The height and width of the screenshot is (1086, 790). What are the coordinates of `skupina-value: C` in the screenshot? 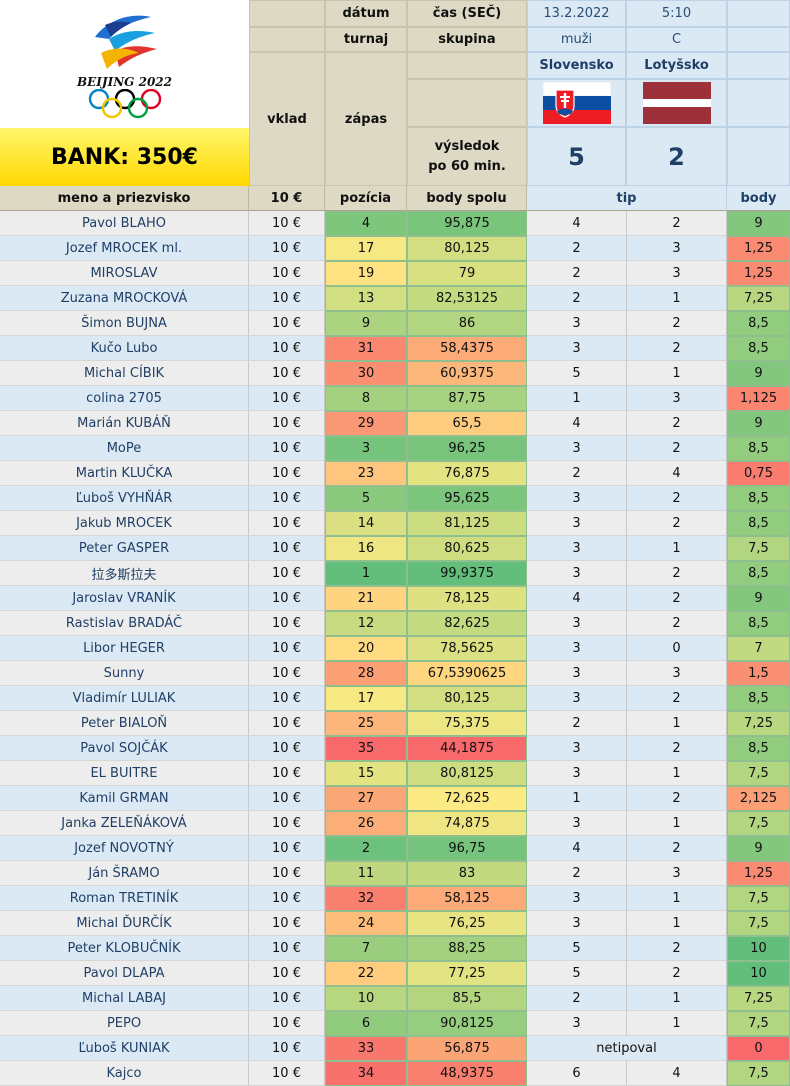 It's located at (676, 39).